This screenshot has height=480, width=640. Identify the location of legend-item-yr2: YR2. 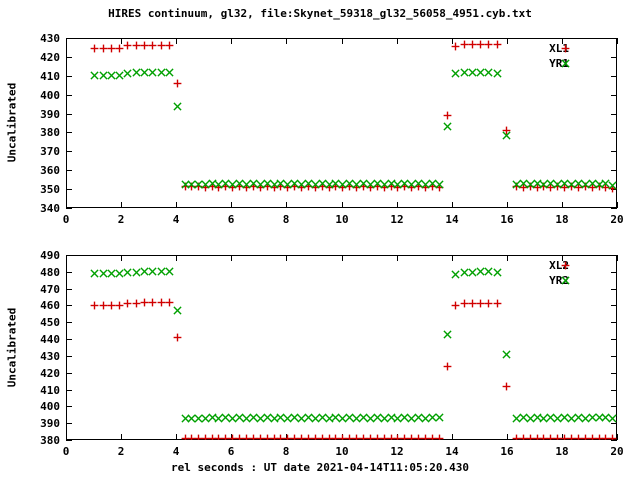
(565, 281).